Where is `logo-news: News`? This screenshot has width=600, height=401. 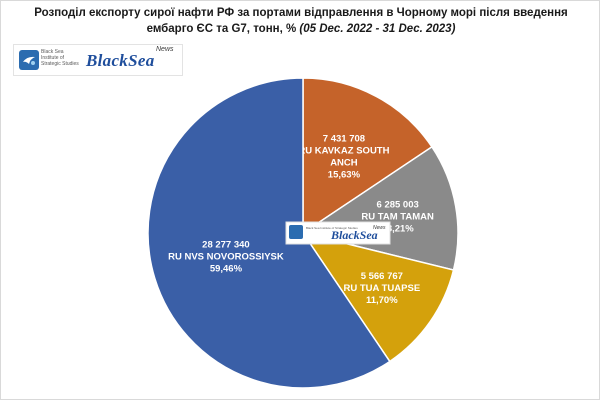
logo-news: News is located at coordinates (165, 49).